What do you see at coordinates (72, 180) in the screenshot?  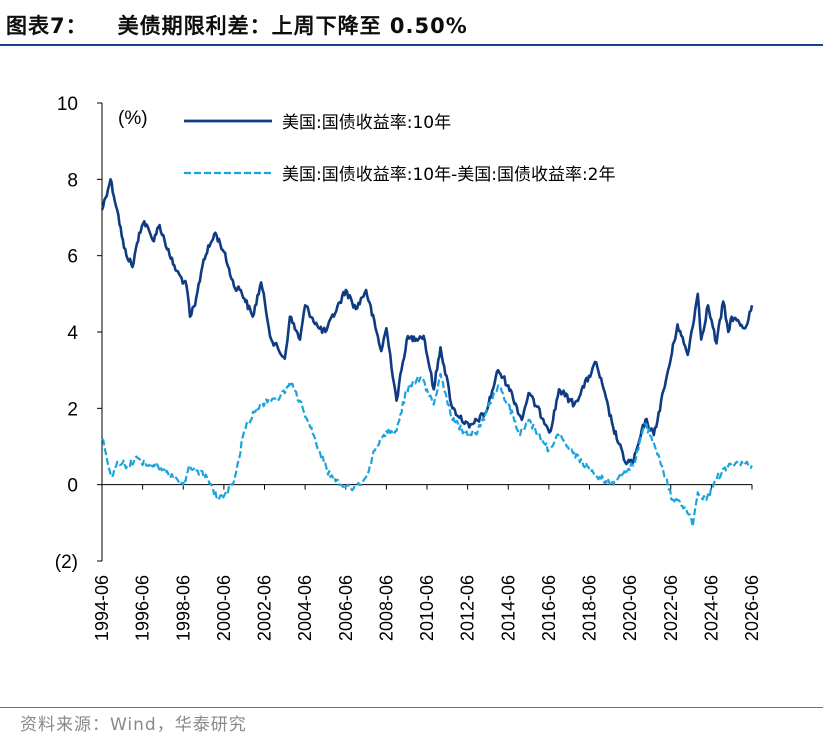 I see `y-tick-label: 8` at bounding box center [72, 180].